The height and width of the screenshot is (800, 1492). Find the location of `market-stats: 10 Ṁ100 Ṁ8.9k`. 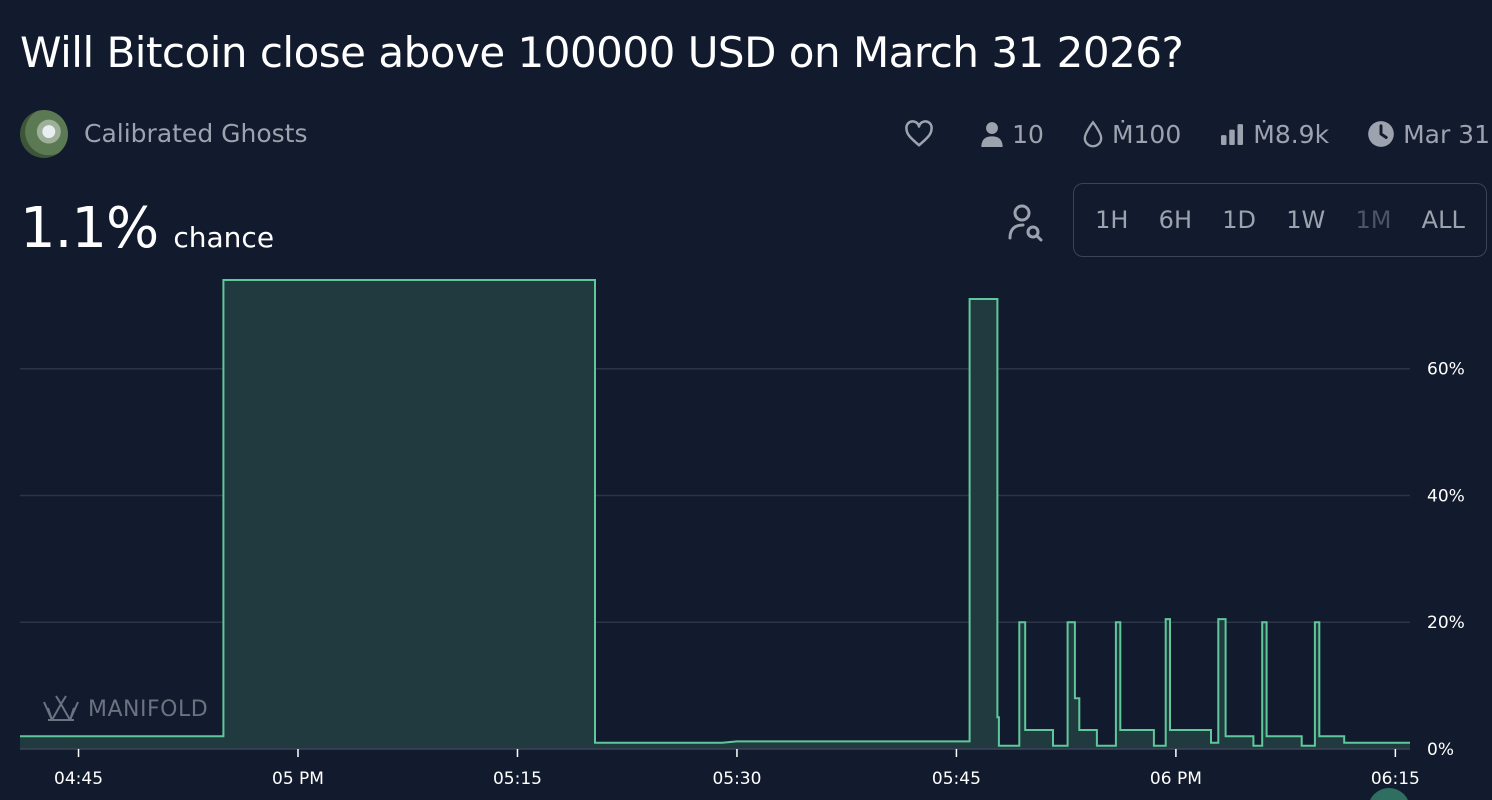

market-stats: 10 Ṁ100 Ṁ8.9k is located at coordinates (1178, 134).